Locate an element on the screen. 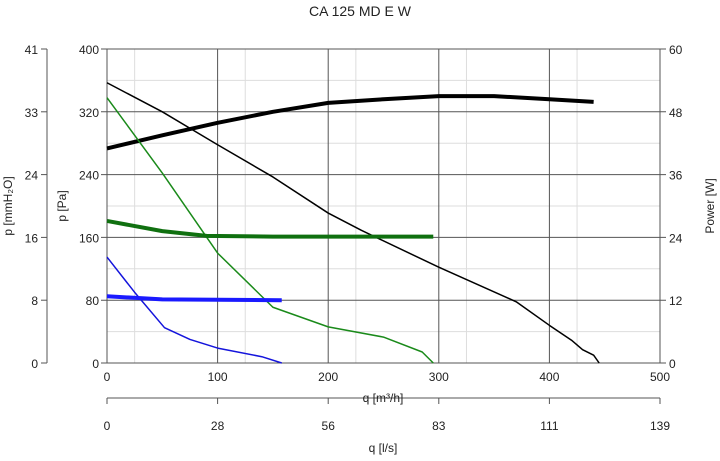 The width and height of the screenshot is (720, 461). y-left2-tick-label: 8 is located at coordinates (34, 301).